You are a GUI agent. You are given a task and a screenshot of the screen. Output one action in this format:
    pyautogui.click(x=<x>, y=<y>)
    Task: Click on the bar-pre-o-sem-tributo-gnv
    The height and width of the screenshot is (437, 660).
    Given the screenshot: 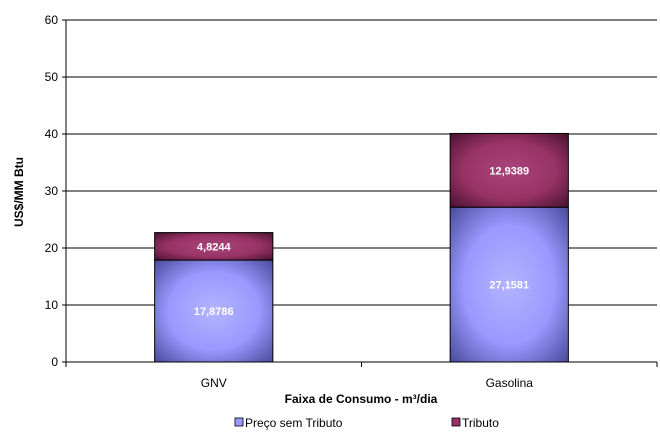 What is the action you would take?
    pyautogui.click(x=214, y=311)
    